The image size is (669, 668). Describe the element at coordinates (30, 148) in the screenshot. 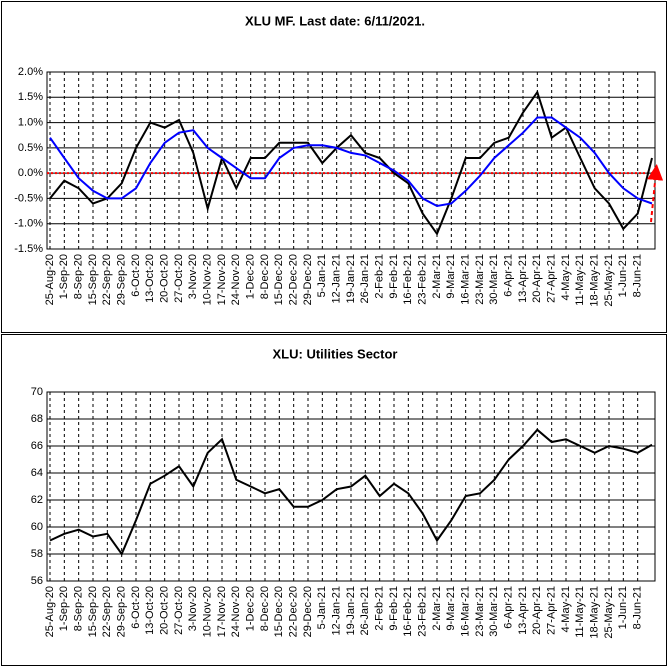

I see `y-tick-label: 0.5%` at that location.